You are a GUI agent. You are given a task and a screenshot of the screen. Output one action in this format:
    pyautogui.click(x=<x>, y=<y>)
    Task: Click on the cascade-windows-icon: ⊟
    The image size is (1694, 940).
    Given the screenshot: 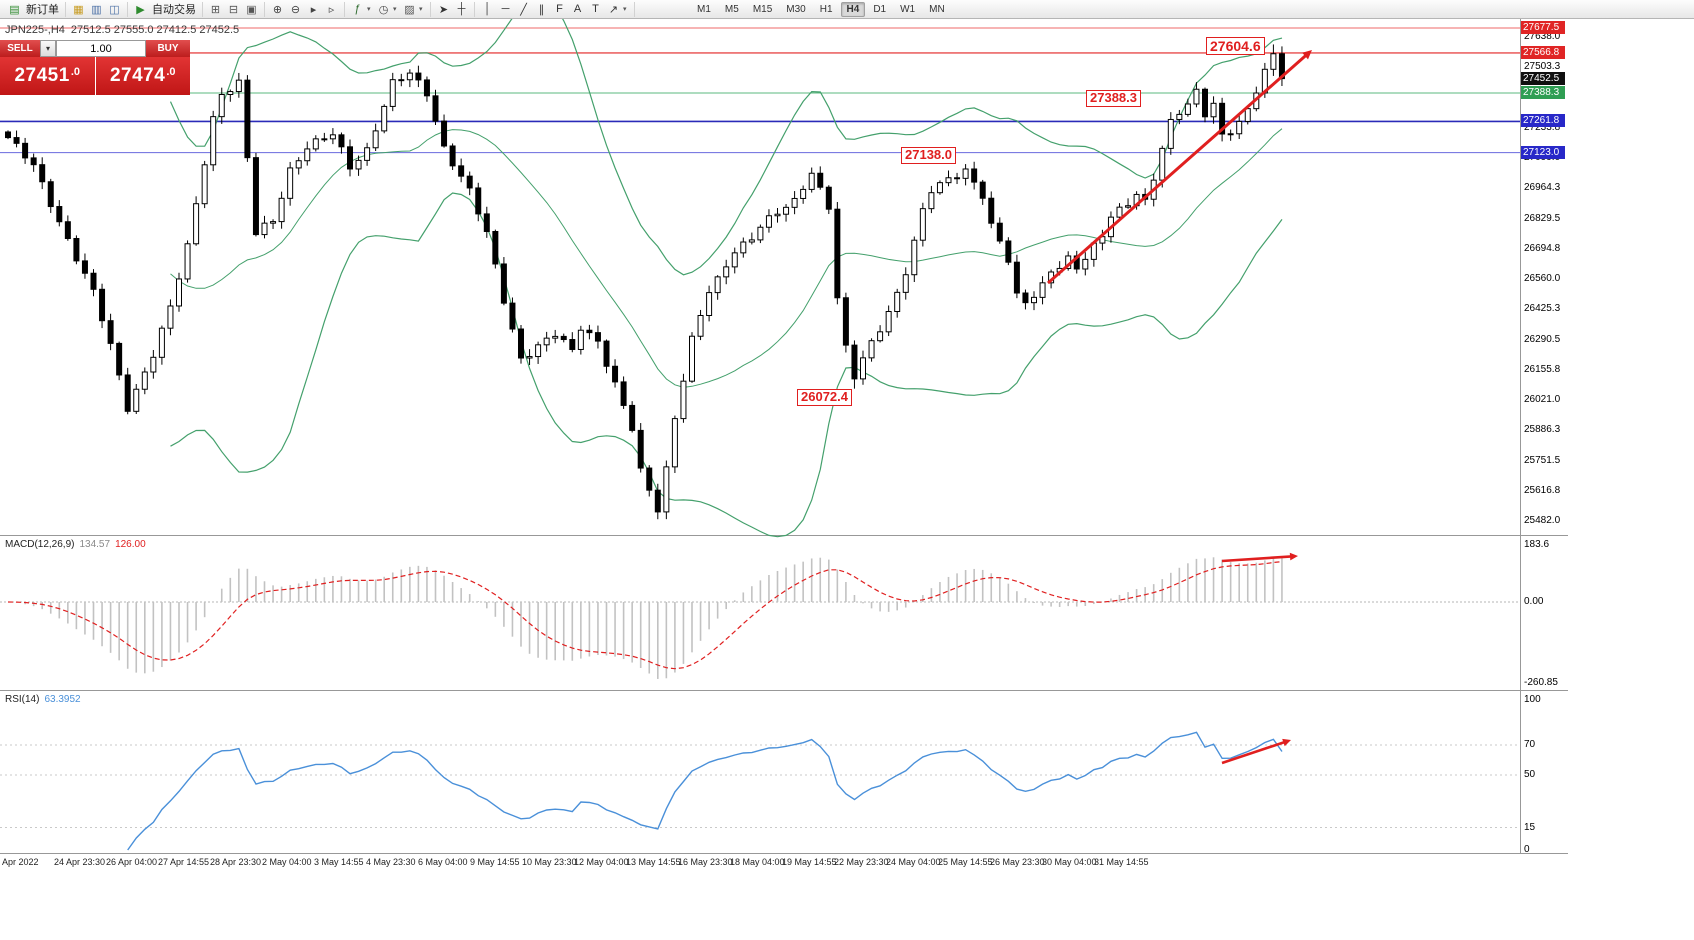 What is the action you would take?
    pyautogui.click(x=233, y=9)
    